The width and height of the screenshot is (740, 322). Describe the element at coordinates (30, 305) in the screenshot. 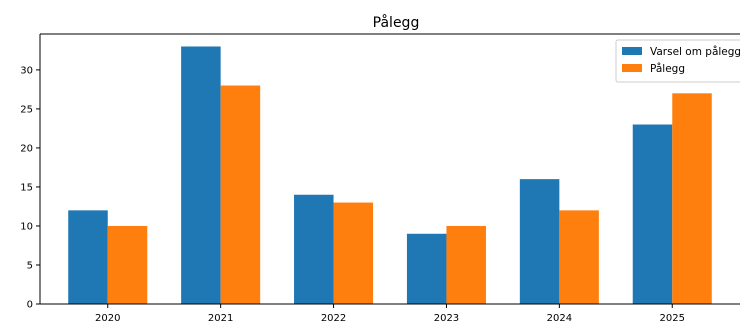

I see `y-tick-label: 0` at that location.